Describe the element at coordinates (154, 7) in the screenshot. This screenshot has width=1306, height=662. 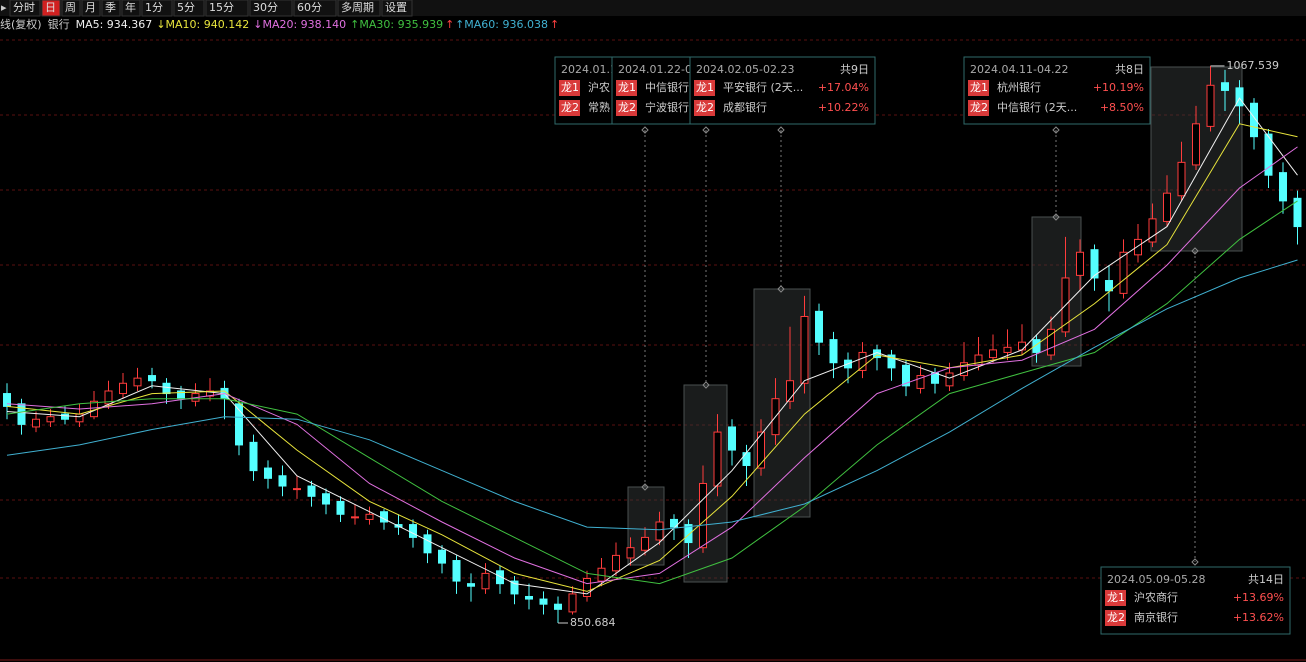
I see `toolbar-button: 1分` at that location.